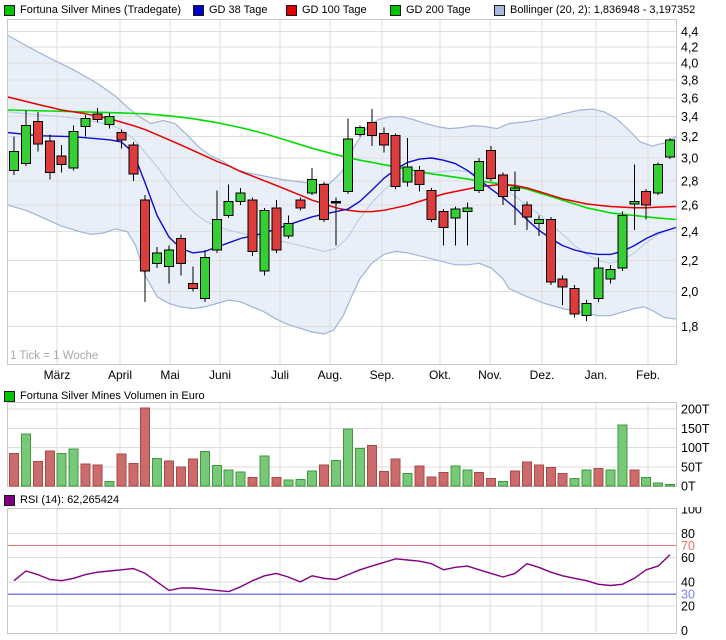 The height and width of the screenshot is (640, 726). I want to click on volume-legend: Fortuna Silver Mines Volumen in Euro, so click(104, 396).